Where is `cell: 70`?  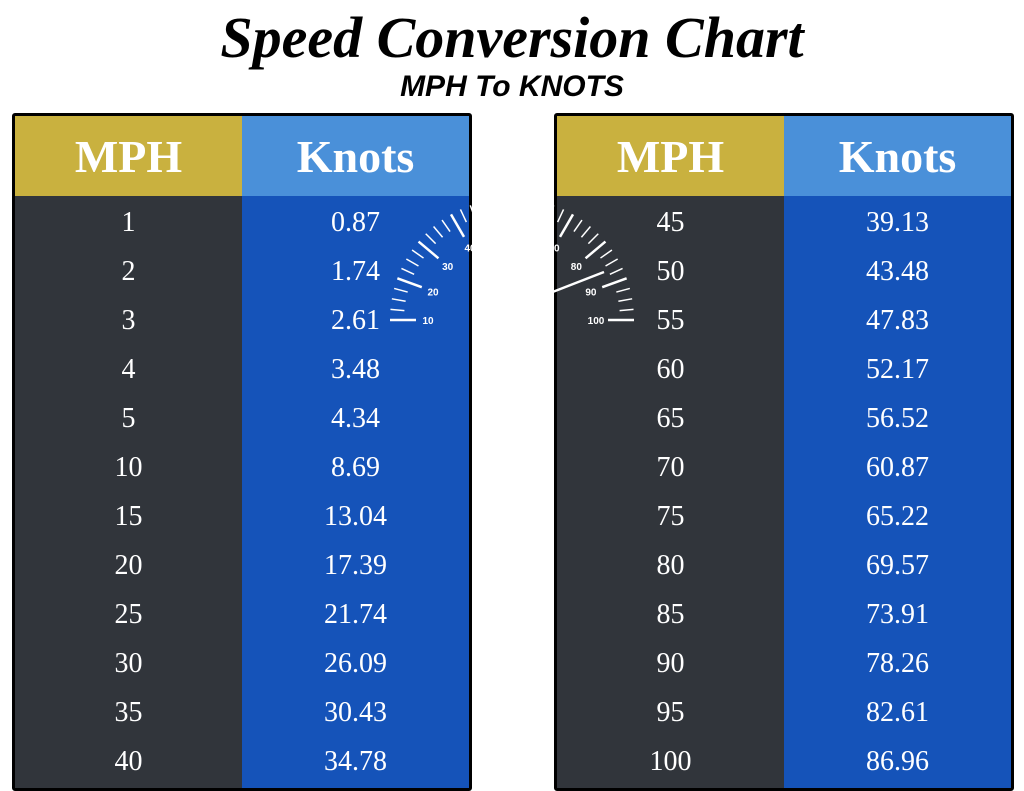
cell: 70 is located at coordinates (670, 467).